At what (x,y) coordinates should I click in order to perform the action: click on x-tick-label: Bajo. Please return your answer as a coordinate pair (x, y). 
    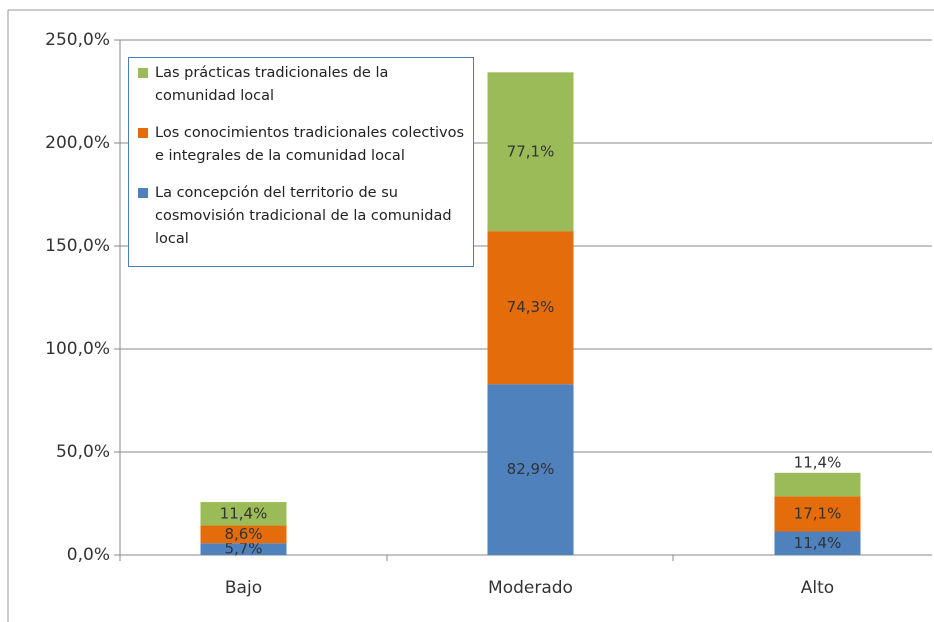
    Looking at the image, I should click on (243, 588).